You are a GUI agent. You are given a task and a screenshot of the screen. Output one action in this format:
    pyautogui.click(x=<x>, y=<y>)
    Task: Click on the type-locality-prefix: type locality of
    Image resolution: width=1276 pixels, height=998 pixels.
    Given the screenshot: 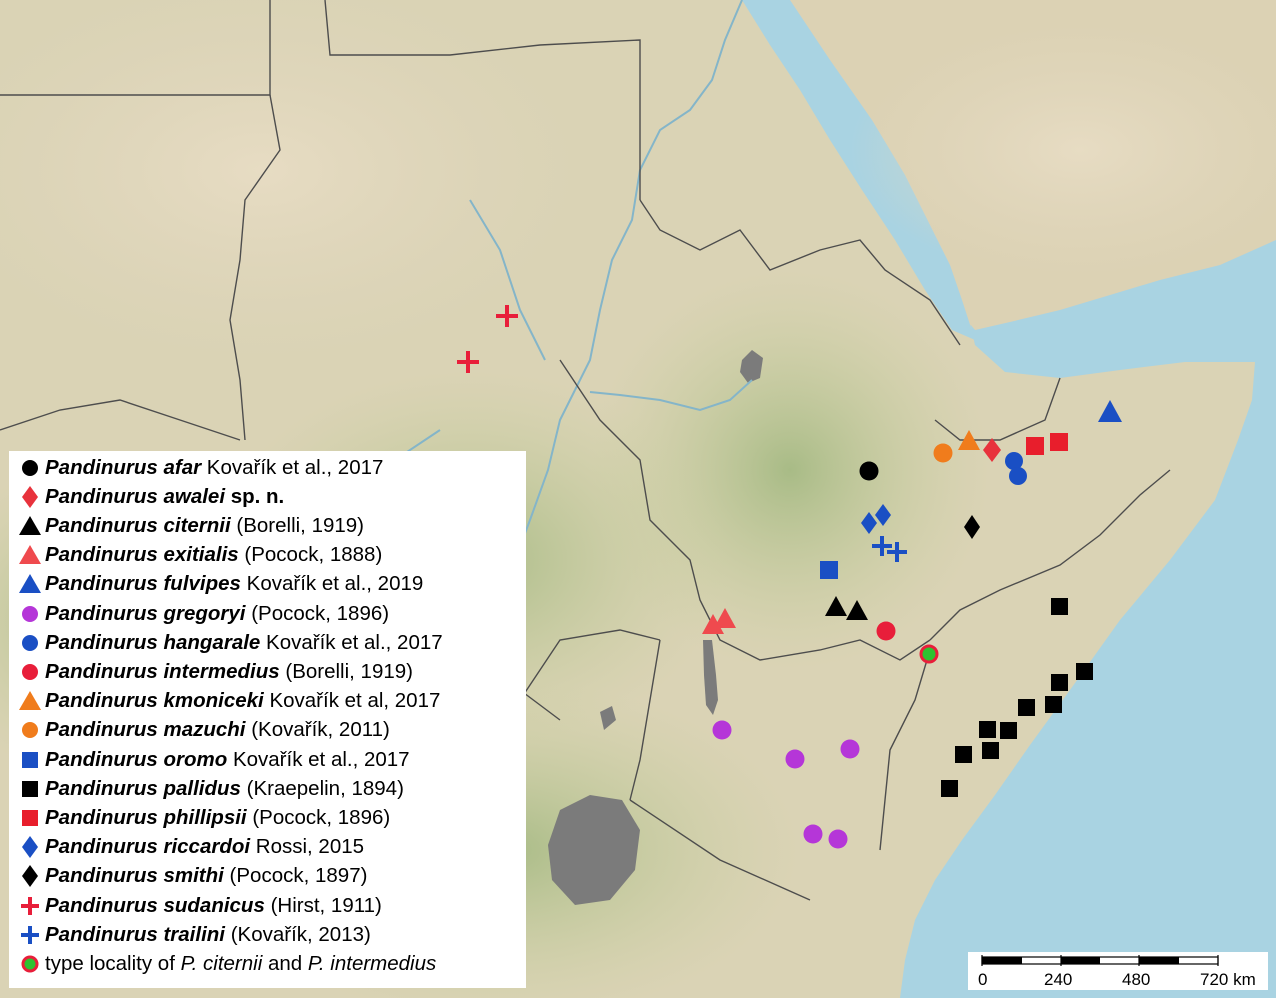 What is the action you would take?
    pyautogui.click(x=113, y=963)
    